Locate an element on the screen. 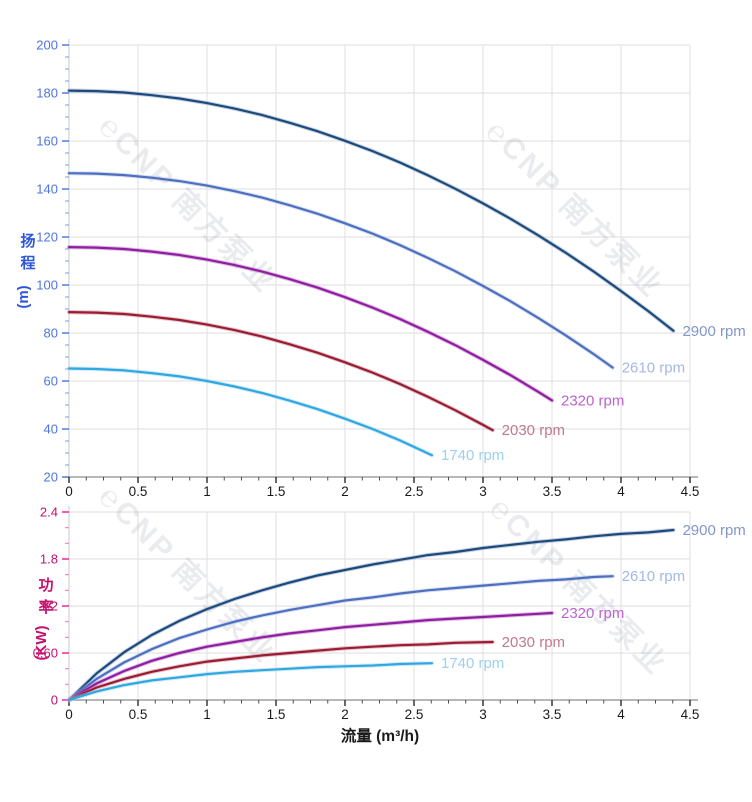 This screenshot has width=752, height=802. head-chart-y-tick-label: 140 is located at coordinates (47, 189).